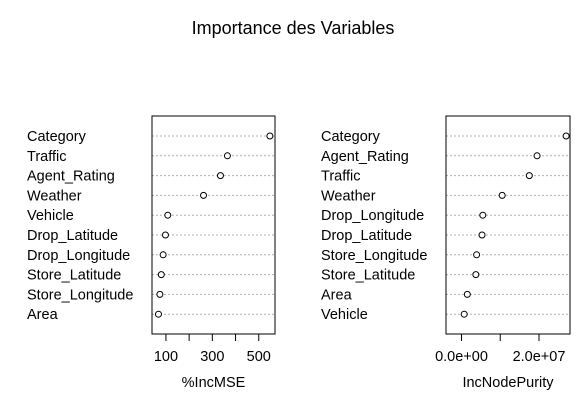  Describe the element at coordinates (461, 357) in the screenshot. I see `x-tick-label: 0.0e+00` at that location.